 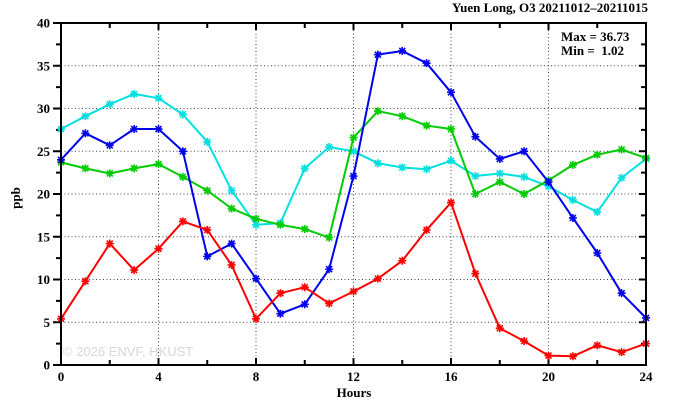 What do you see at coordinates (47, 365) in the screenshot?
I see `y-tick-label: 0` at bounding box center [47, 365].